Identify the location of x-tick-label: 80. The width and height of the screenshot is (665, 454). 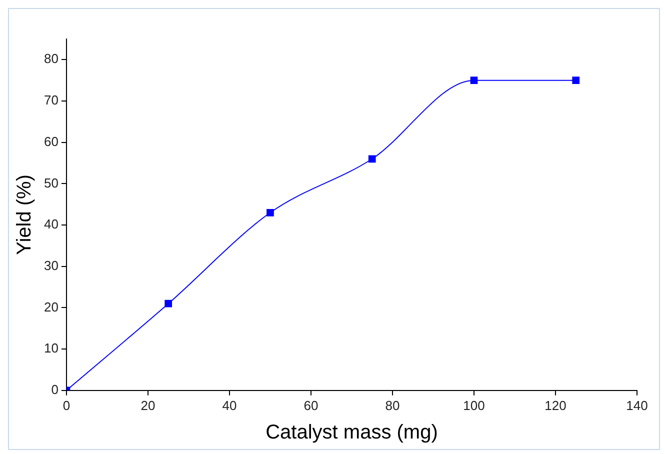
(392, 405).